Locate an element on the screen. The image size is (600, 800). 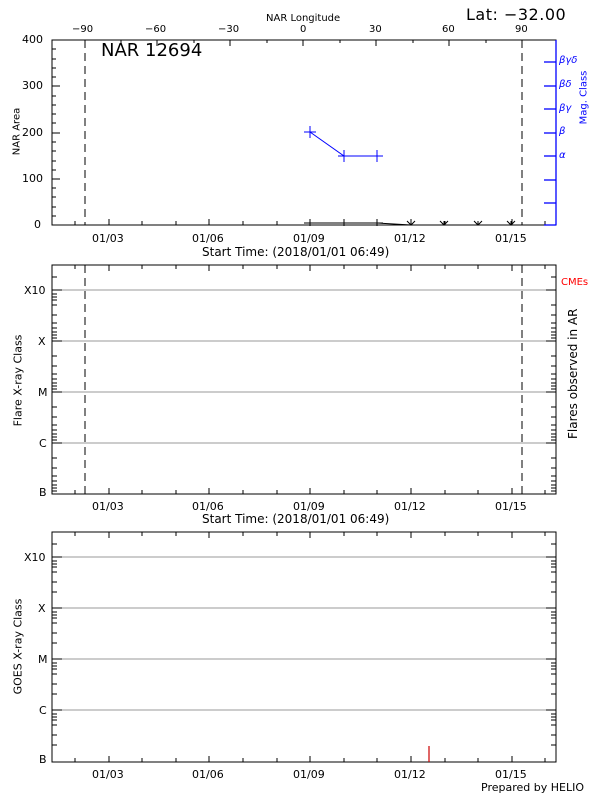
area-ytick: 200 is located at coordinates (32, 132).